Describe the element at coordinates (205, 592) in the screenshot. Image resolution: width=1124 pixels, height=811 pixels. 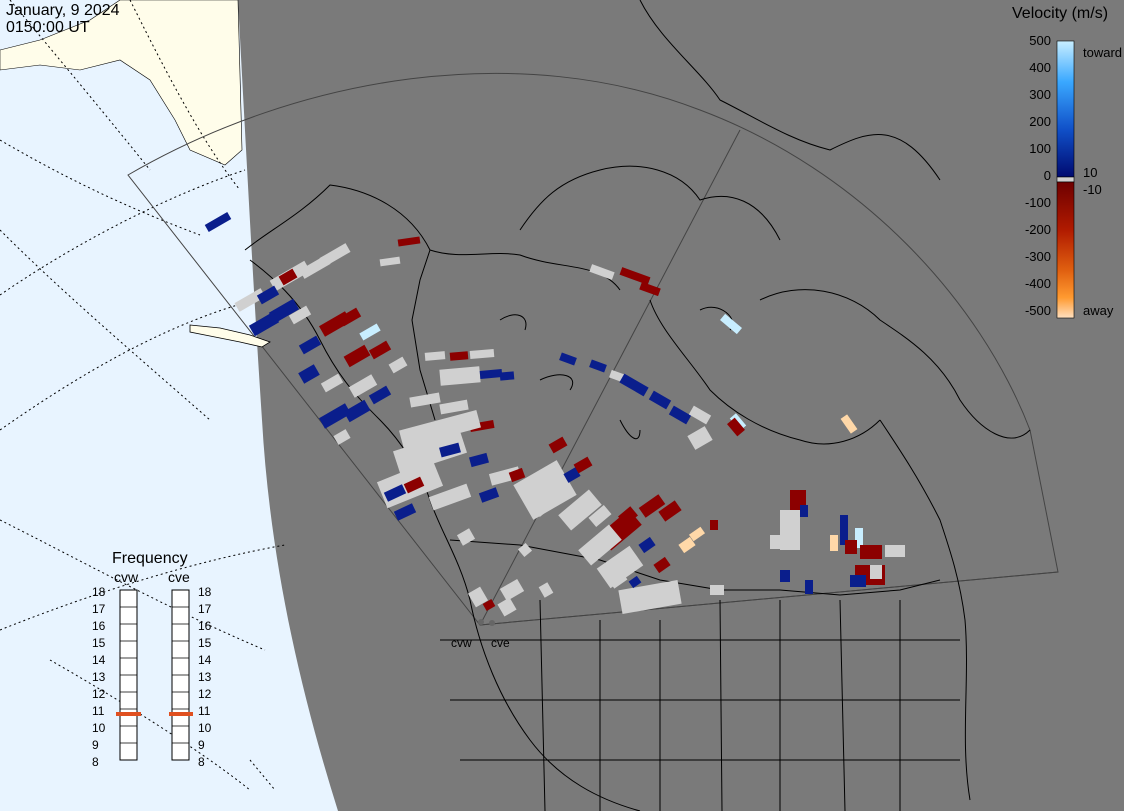
I see `freq-tick-right: 18` at that location.